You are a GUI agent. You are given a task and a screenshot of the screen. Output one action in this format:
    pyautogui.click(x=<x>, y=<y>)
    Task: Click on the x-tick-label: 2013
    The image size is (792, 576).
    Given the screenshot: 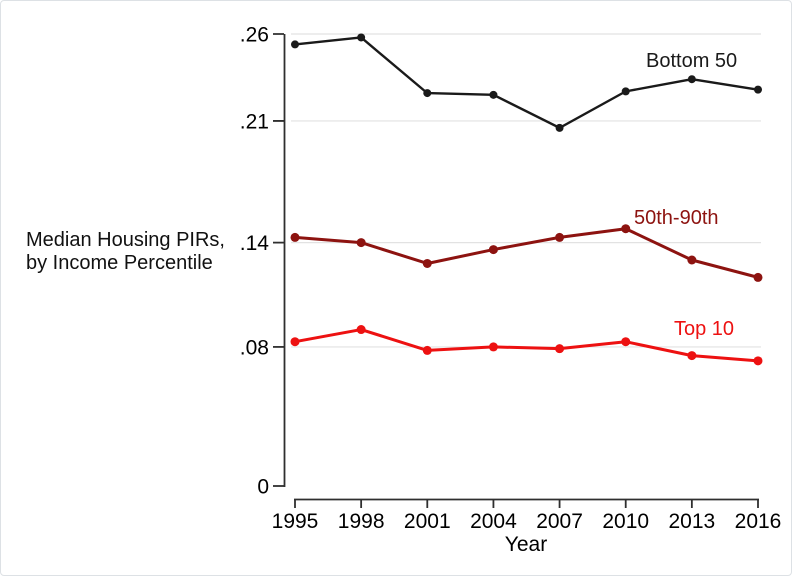 What is the action you would take?
    pyautogui.click(x=691, y=521)
    